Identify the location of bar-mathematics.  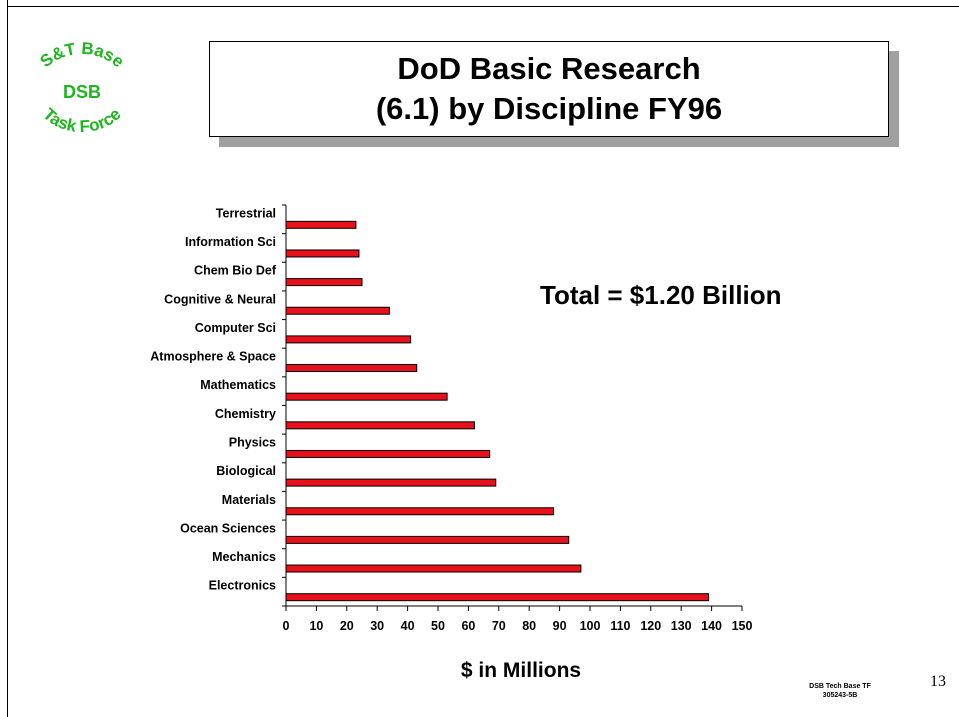
(366, 396).